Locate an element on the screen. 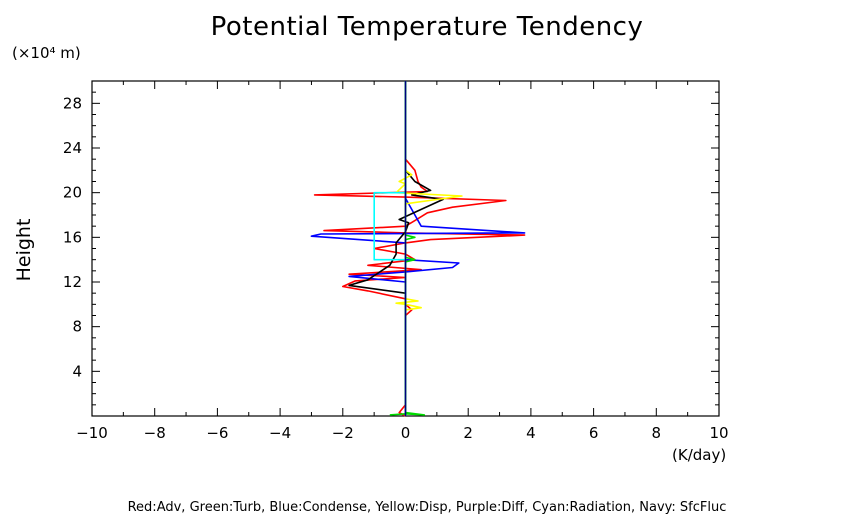 This screenshot has width=854, height=519. y-tick-label: 16 is located at coordinates (72, 237).